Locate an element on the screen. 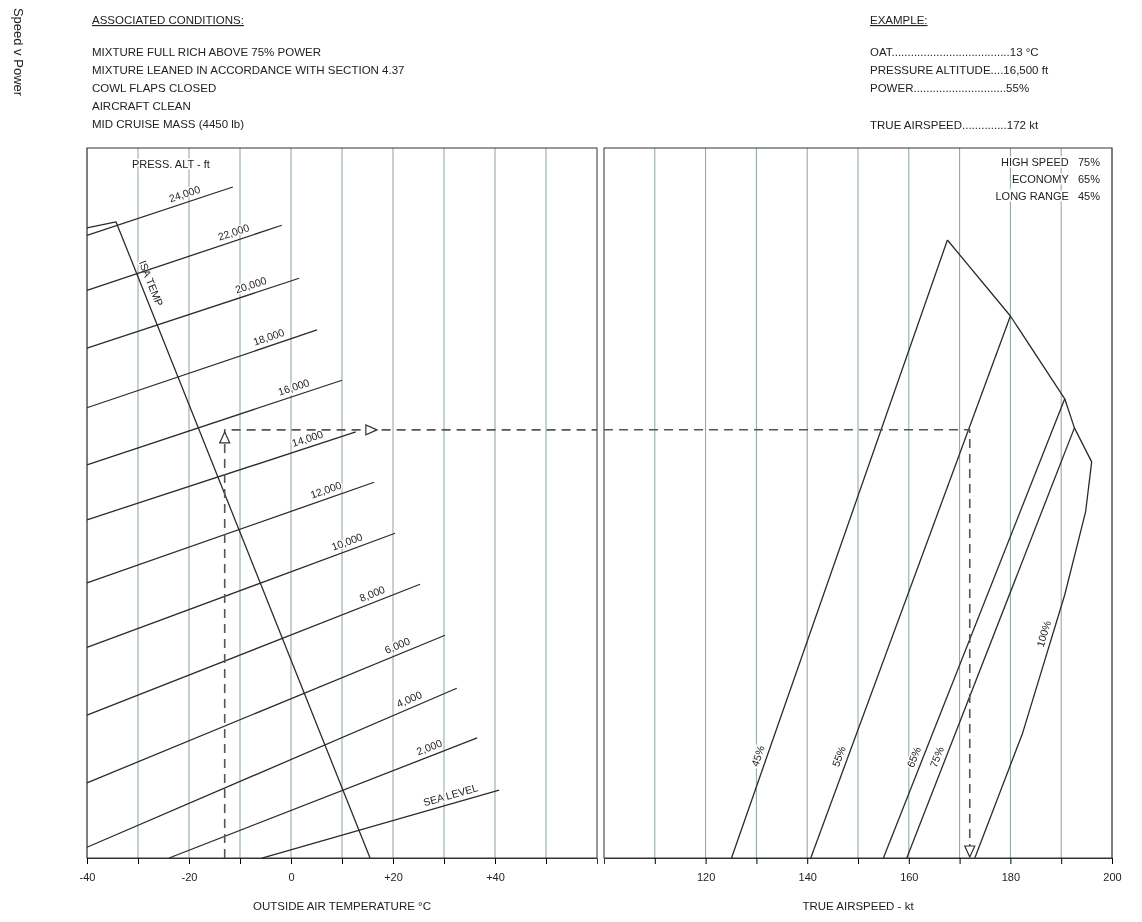 This screenshot has width=1142, height=922. text: ECONOMY 65% is located at coordinates (1056, 179).